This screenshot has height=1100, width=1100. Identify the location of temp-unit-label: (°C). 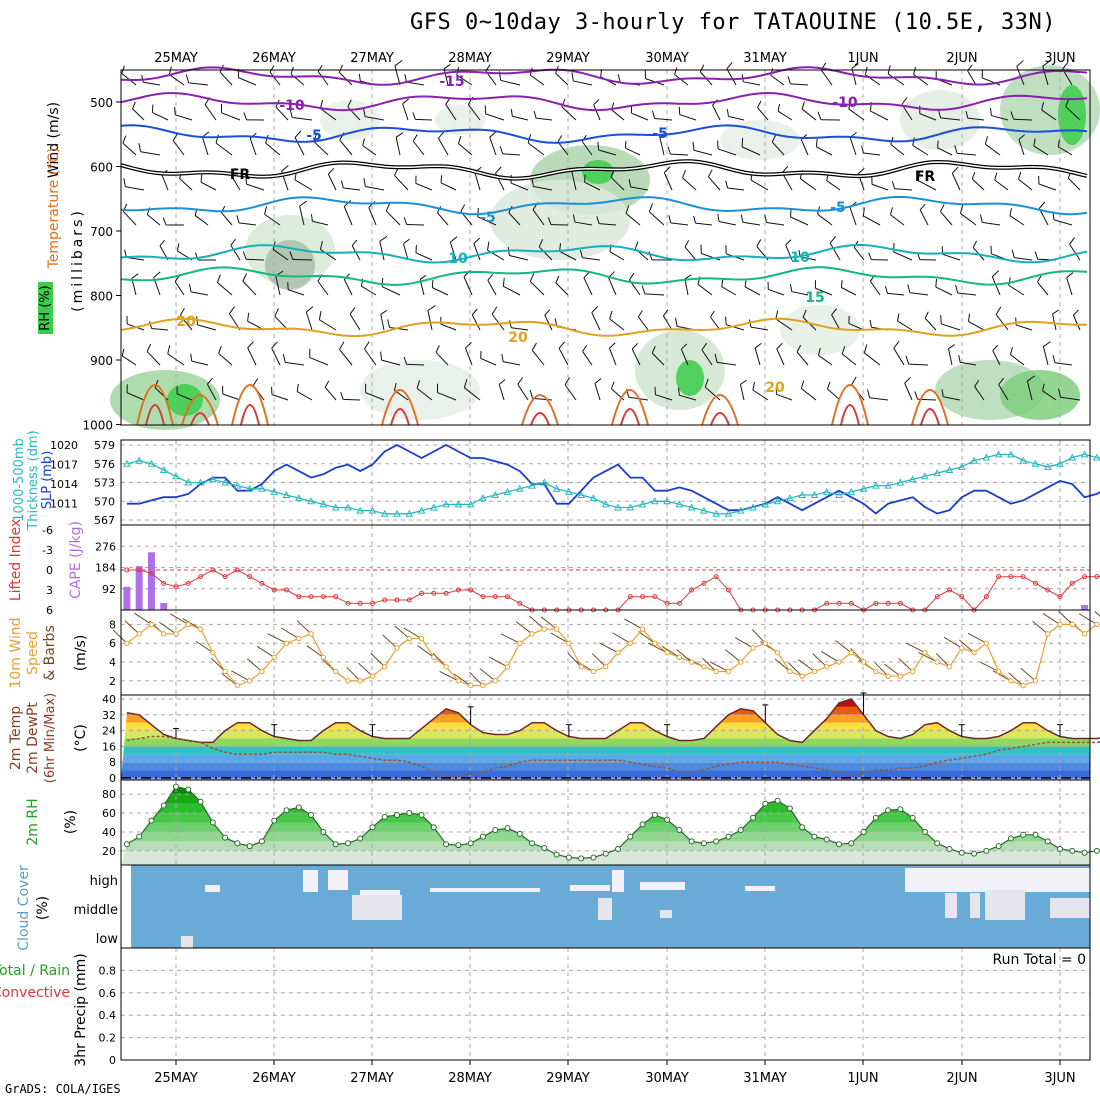
(81, 738).